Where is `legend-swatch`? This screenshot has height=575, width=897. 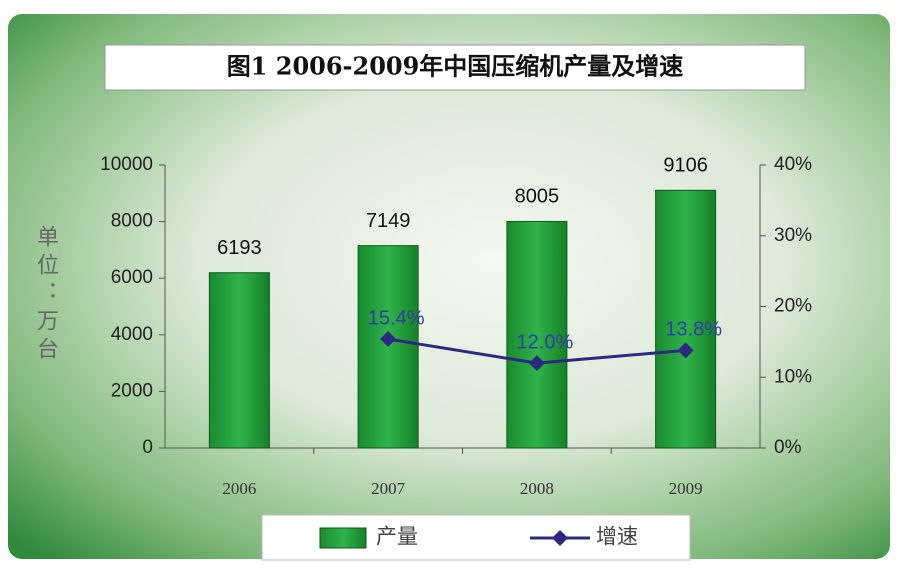 legend-swatch is located at coordinates (343, 538).